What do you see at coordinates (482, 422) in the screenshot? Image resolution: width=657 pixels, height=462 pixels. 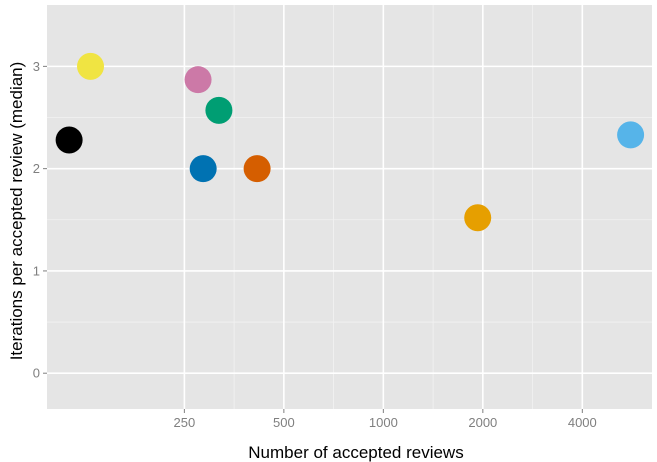 I see `x-tick-label: 2000` at bounding box center [482, 422].